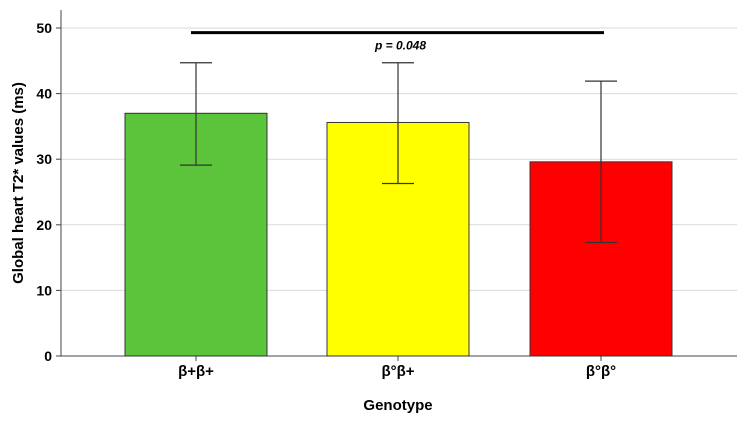  What do you see at coordinates (397, 405) in the screenshot?
I see `x-axis-title: Genotype` at bounding box center [397, 405].